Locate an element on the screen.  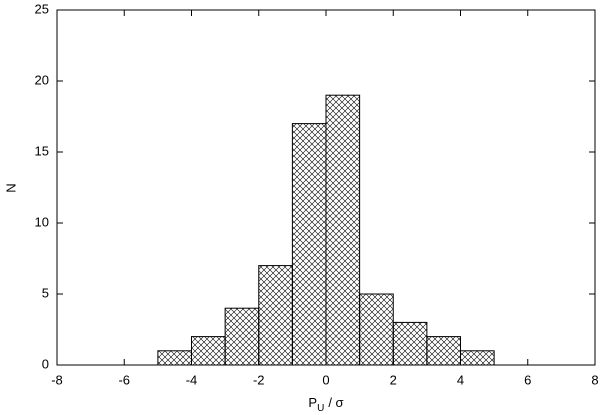
y-axis-label: N is located at coordinates (10, 187).